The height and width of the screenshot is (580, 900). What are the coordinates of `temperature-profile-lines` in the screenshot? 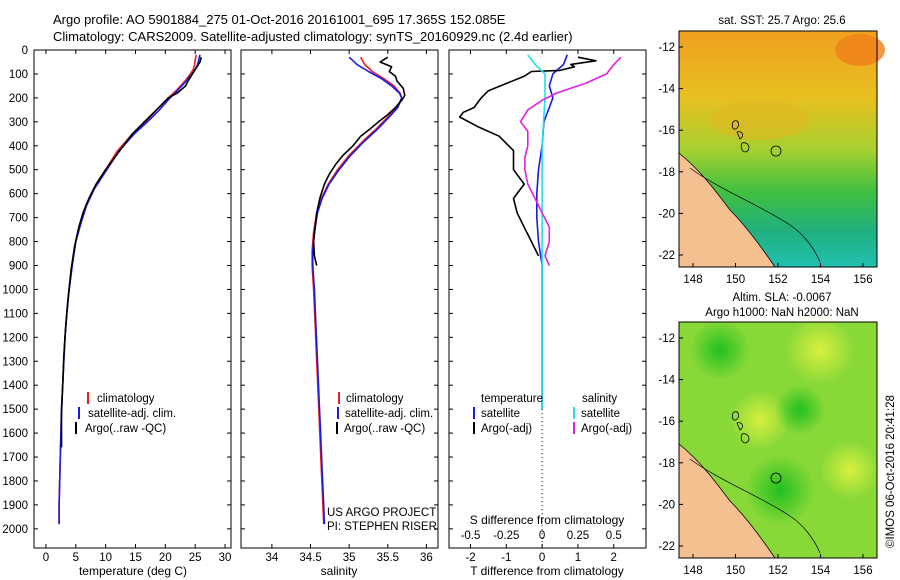 It's located at (130, 289).